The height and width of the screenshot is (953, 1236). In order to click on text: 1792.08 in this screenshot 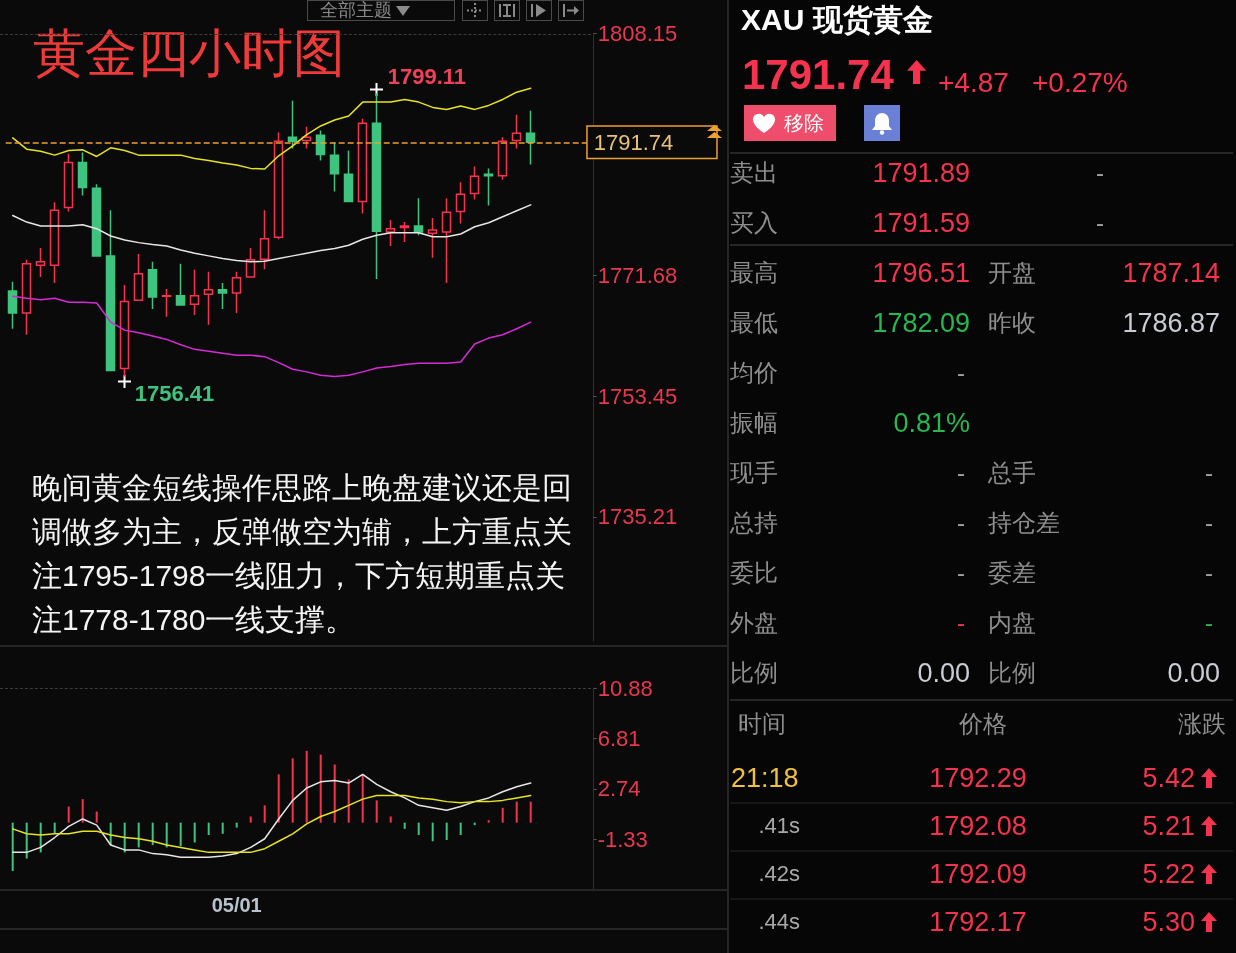, I will do `click(978, 826)`.